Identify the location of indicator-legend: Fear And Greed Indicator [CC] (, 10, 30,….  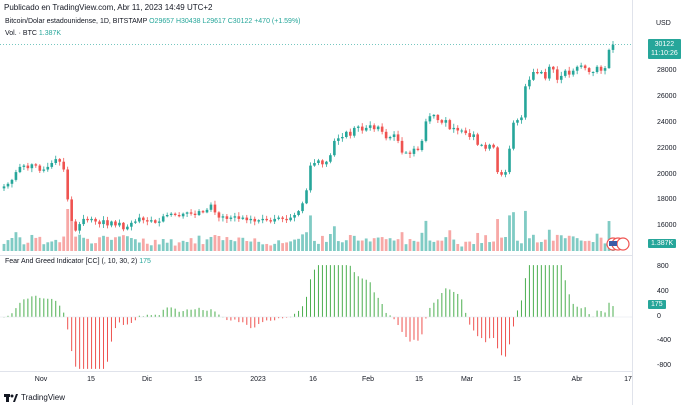
(78, 261).